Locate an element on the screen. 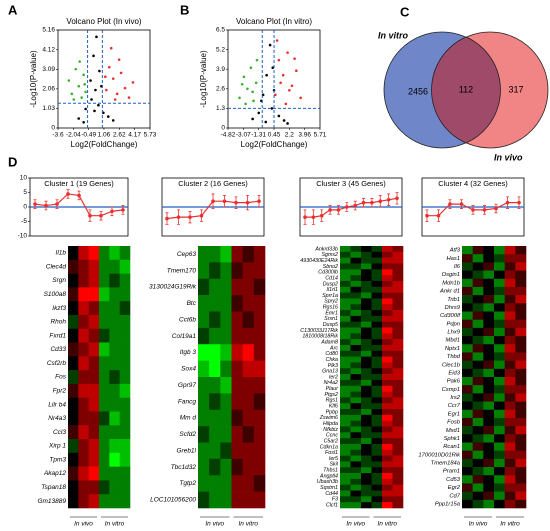 The width and height of the screenshot is (550, 531). gene-label: Fancg is located at coordinates (187, 401).